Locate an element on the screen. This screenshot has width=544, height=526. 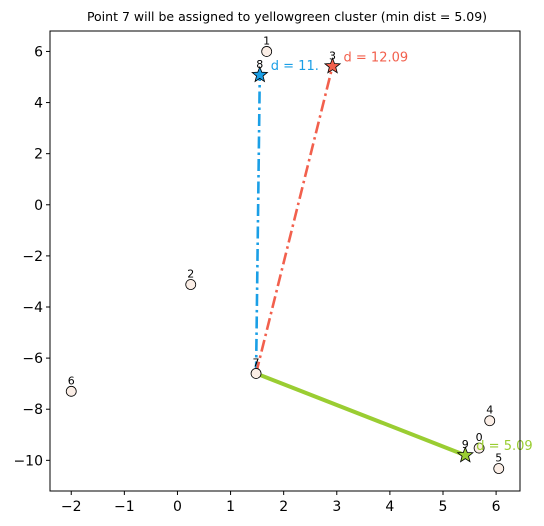
point-label: 2 is located at coordinates (190, 274).